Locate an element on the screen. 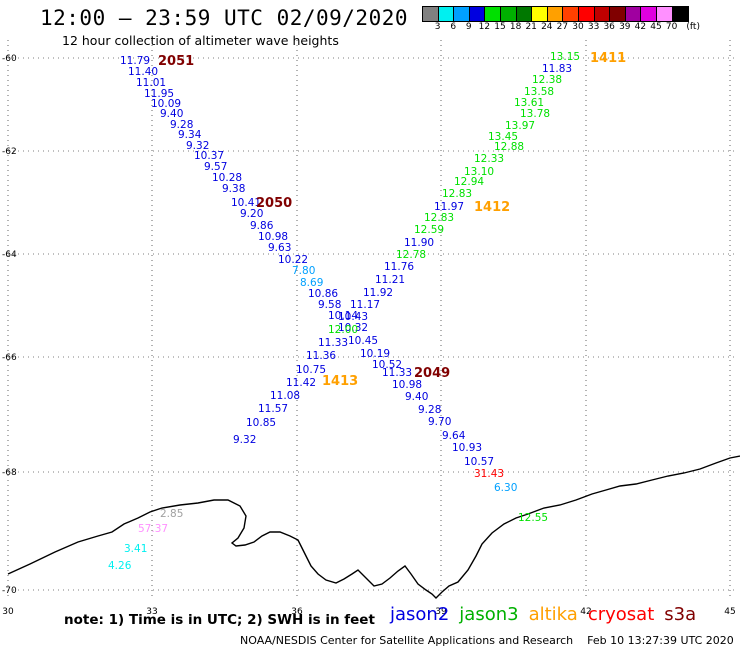 Image resolution: width=740 pixels, height=650 pixels. wave-height-value: 10.37 is located at coordinates (209, 156).